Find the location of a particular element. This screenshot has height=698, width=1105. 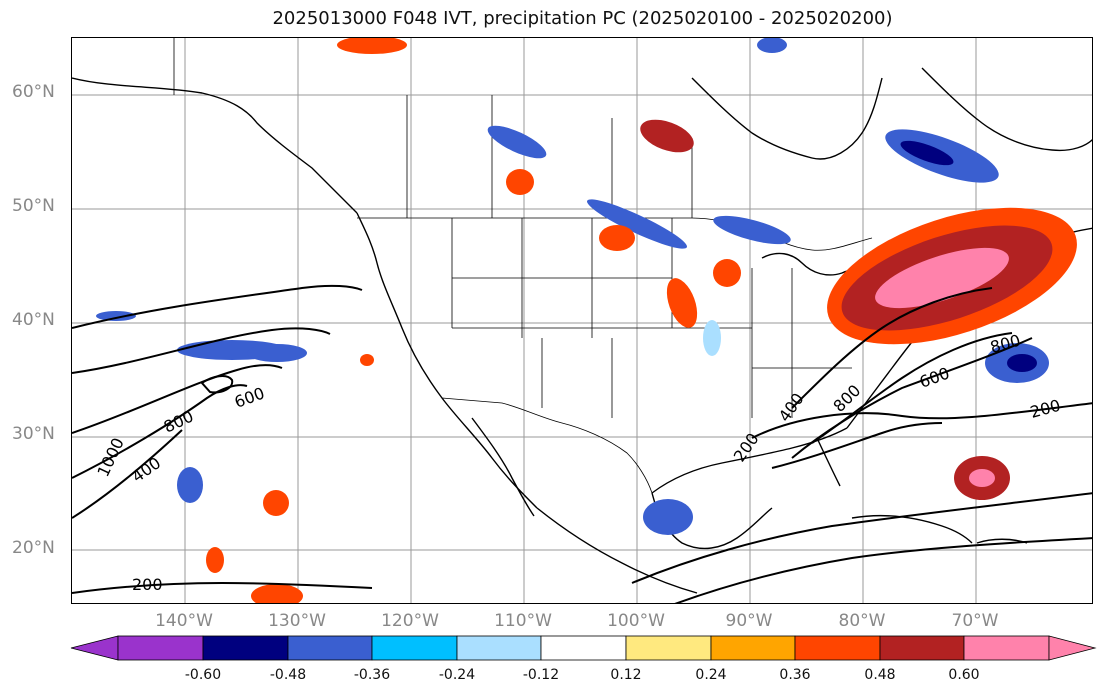

contour-inner-west is located at coordinates (217, 384).